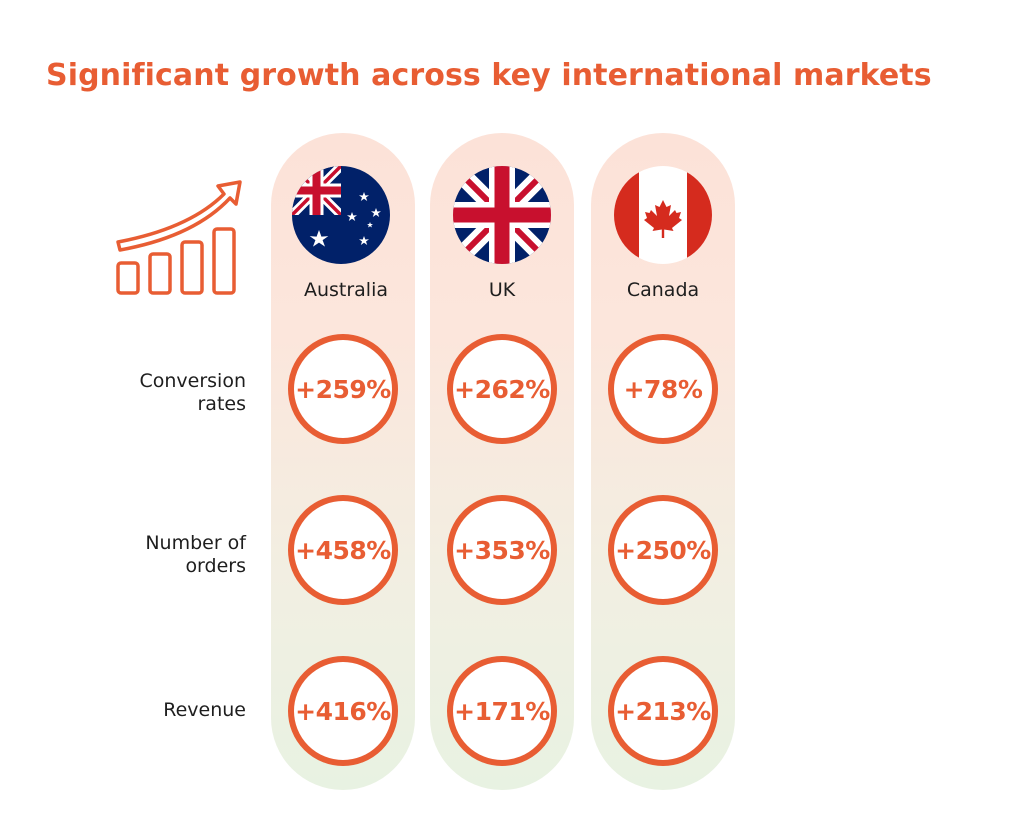 This screenshot has width=1024, height=833. I want to click on row-label-conversion-rates: Conversion rates, so click(151, 393).